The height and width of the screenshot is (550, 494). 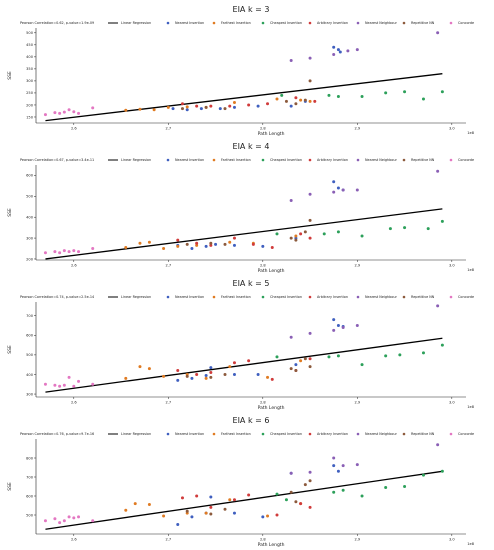 What do you see at coordinates (69, 381) in the screenshot?
I see `series-concorde` at bounding box center [69, 381].